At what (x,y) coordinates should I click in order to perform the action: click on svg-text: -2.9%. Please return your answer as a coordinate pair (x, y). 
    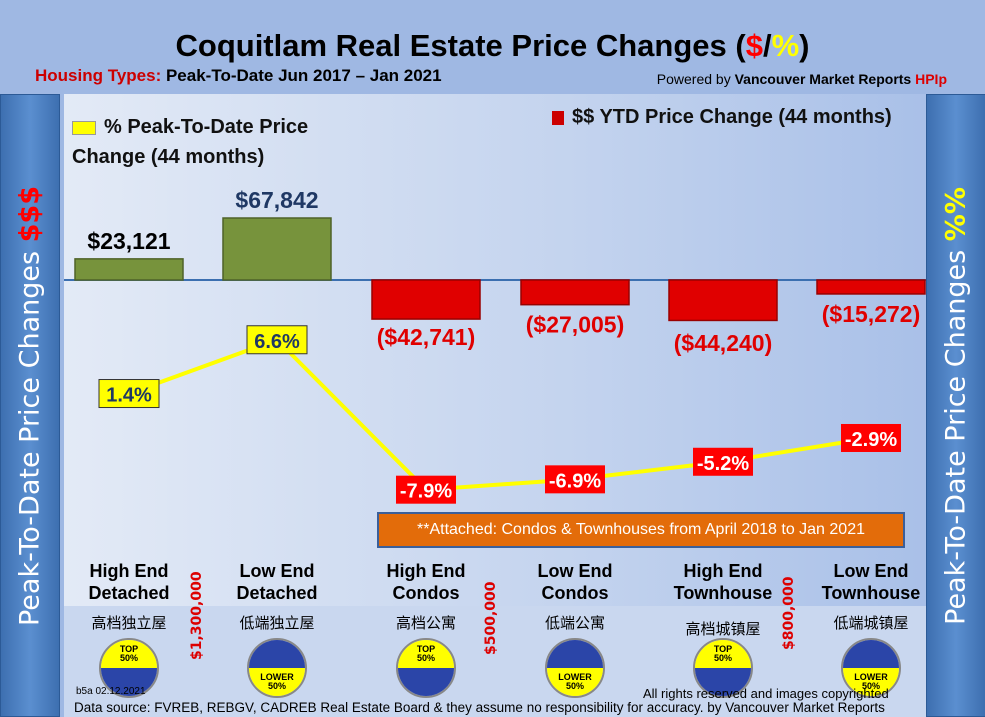
    Looking at the image, I should click on (871, 440).